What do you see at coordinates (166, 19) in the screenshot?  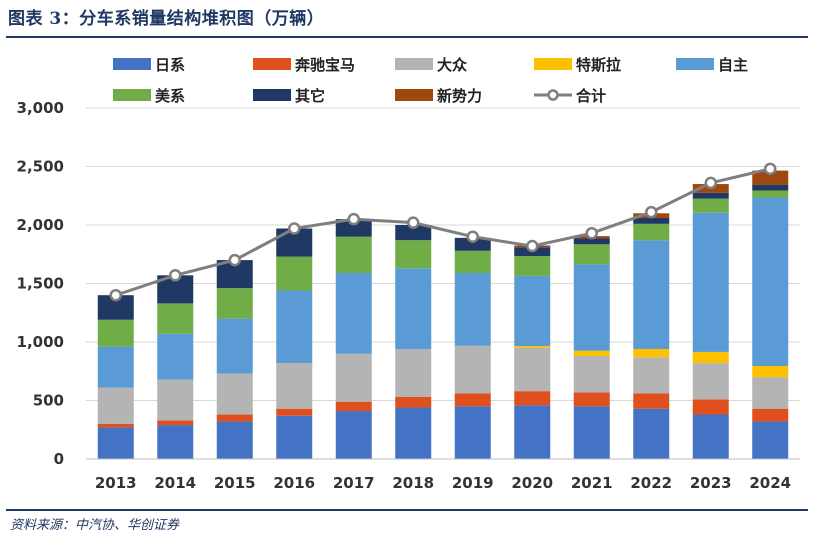 I see `figure-title: 图表 3：分车系销量结构堆积图（万辆）` at bounding box center [166, 19].